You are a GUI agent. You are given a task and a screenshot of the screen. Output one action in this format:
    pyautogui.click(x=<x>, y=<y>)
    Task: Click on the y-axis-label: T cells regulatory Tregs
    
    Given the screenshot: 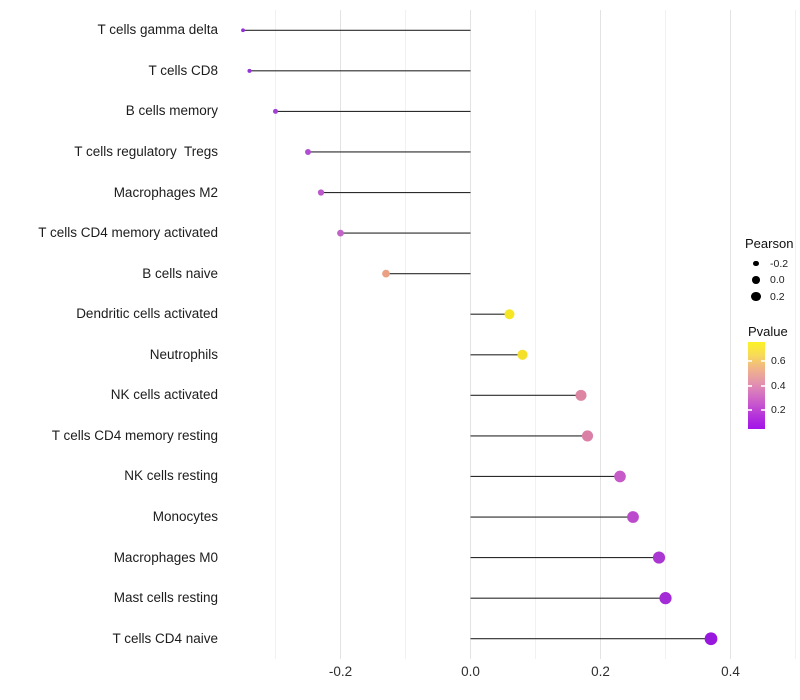 What is the action you would take?
    pyautogui.click(x=146, y=151)
    